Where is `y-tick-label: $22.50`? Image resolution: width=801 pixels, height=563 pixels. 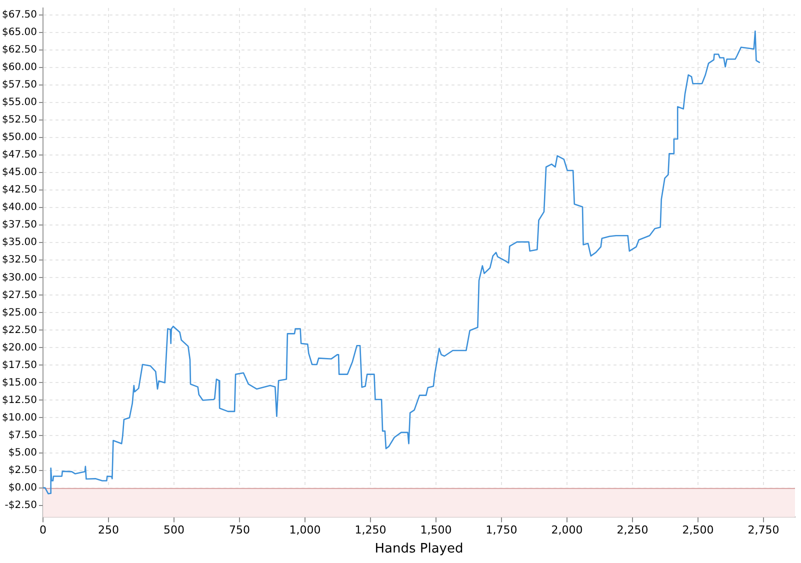
y-tick-label: $22.50 is located at coordinates (19, 330).